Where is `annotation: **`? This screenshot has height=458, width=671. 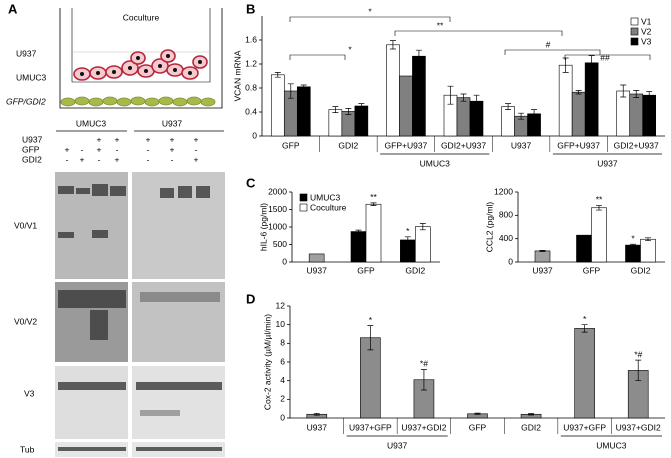 annotation: ** is located at coordinates (373, 197).